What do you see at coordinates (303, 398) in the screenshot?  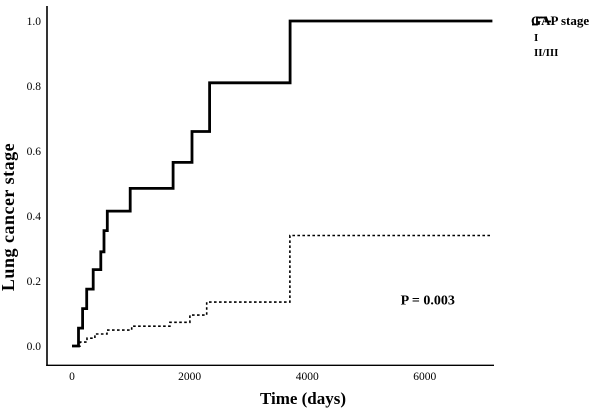 I see `x-axis-title: Time (days)` at bounding box center [303, 398].